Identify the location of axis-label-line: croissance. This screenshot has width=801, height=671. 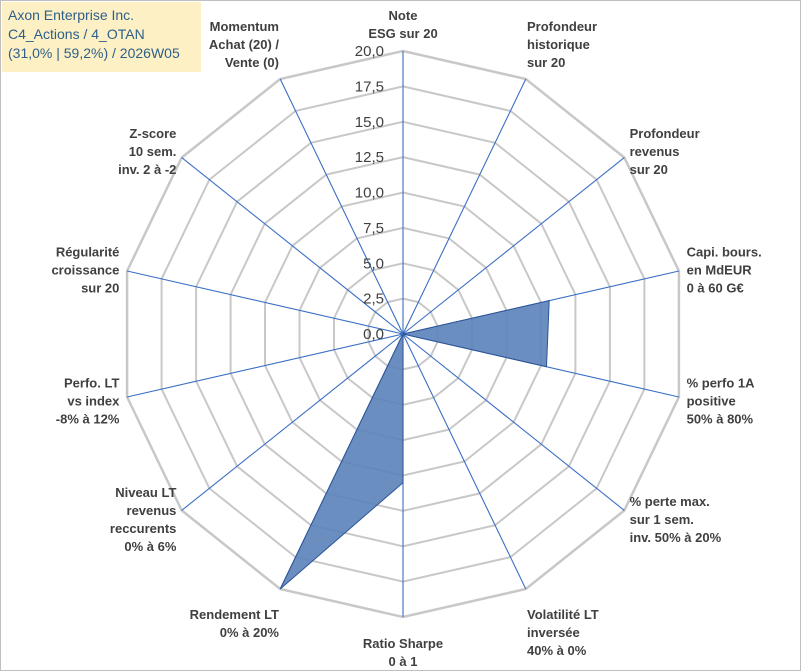
(85, 269).